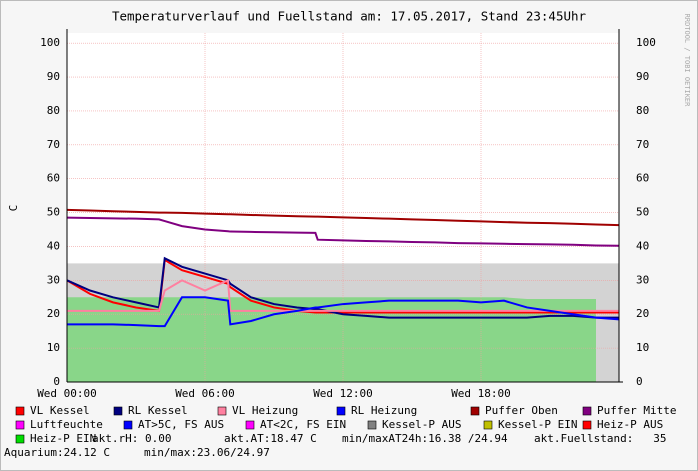 This screenshot has height=471, width=698. What do you see at coordinates (303, 424) in the screenshot?
I see `legend-label: AT<2C, FS EIN` at bounding box center [303, 424].